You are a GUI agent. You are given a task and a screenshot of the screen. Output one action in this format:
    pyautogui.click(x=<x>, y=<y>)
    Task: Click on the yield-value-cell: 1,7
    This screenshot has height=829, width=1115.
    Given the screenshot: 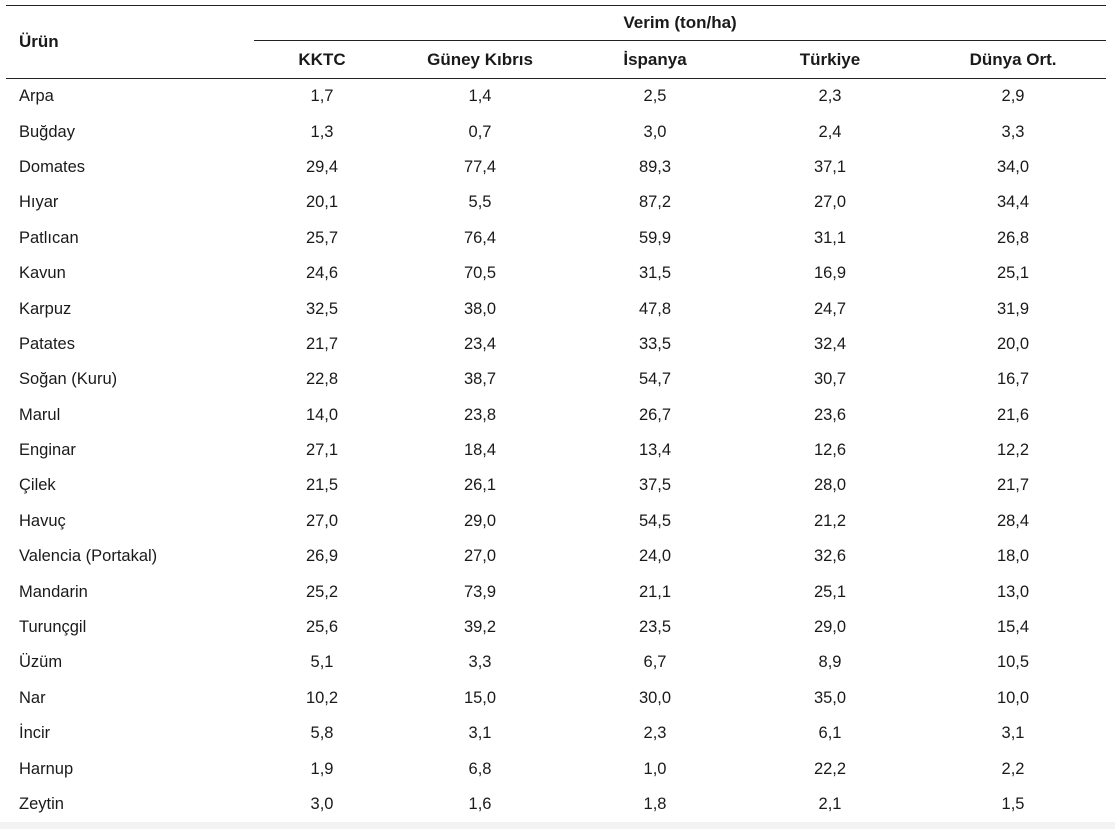 What is the action you would take?
    pyautogui.click(x=322, y=96)
    